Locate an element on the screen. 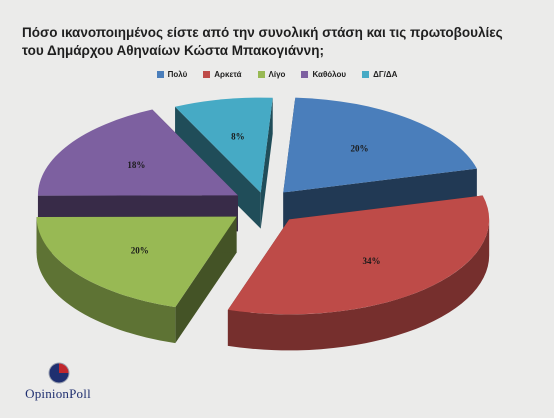 This screenshot has height=418, width=554. legend-label: Αρκετά is located at coordinates (228, 74).